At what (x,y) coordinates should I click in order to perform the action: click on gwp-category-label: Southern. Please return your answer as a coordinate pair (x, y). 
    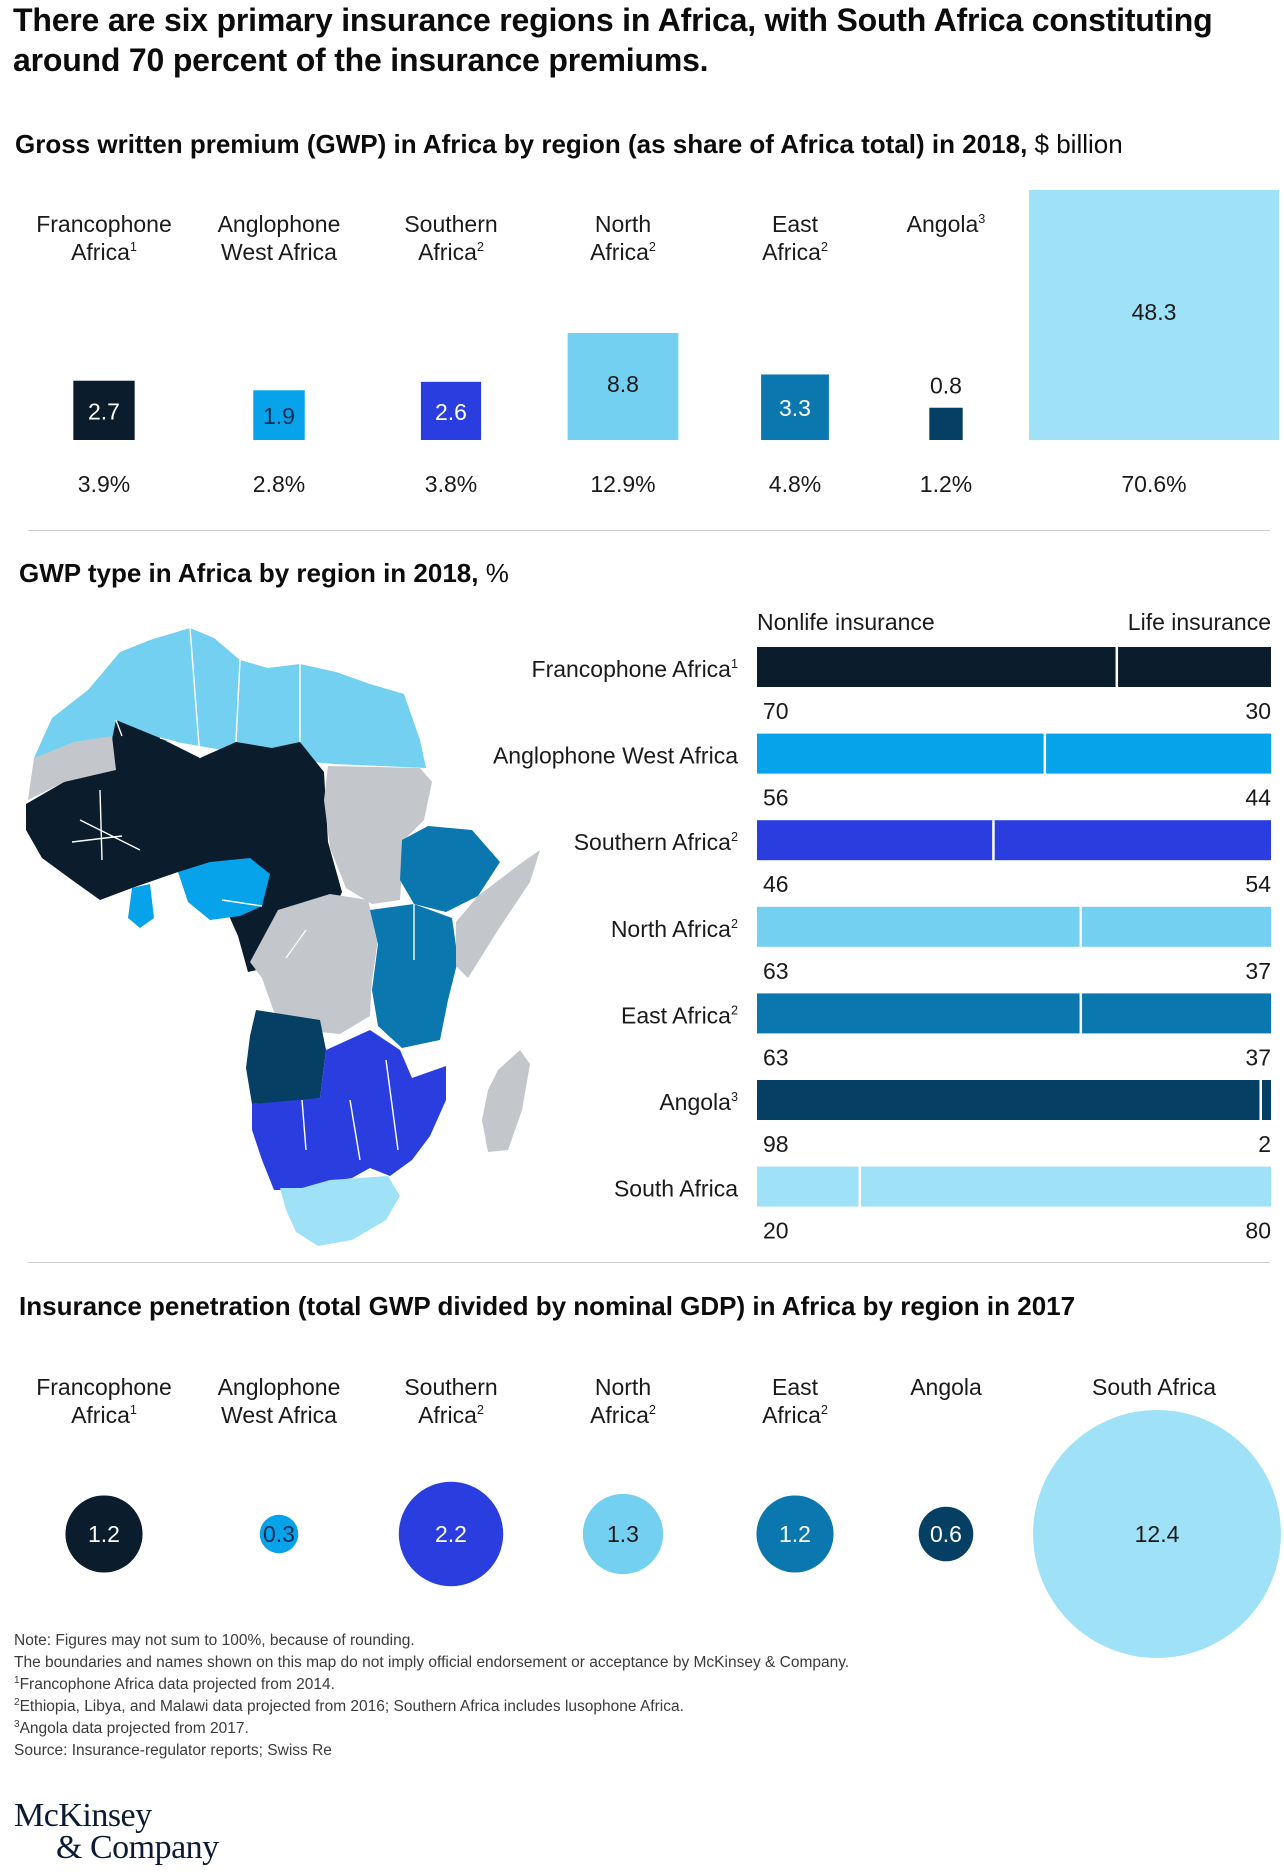
    Looking at the image, I should click on (450, 224).